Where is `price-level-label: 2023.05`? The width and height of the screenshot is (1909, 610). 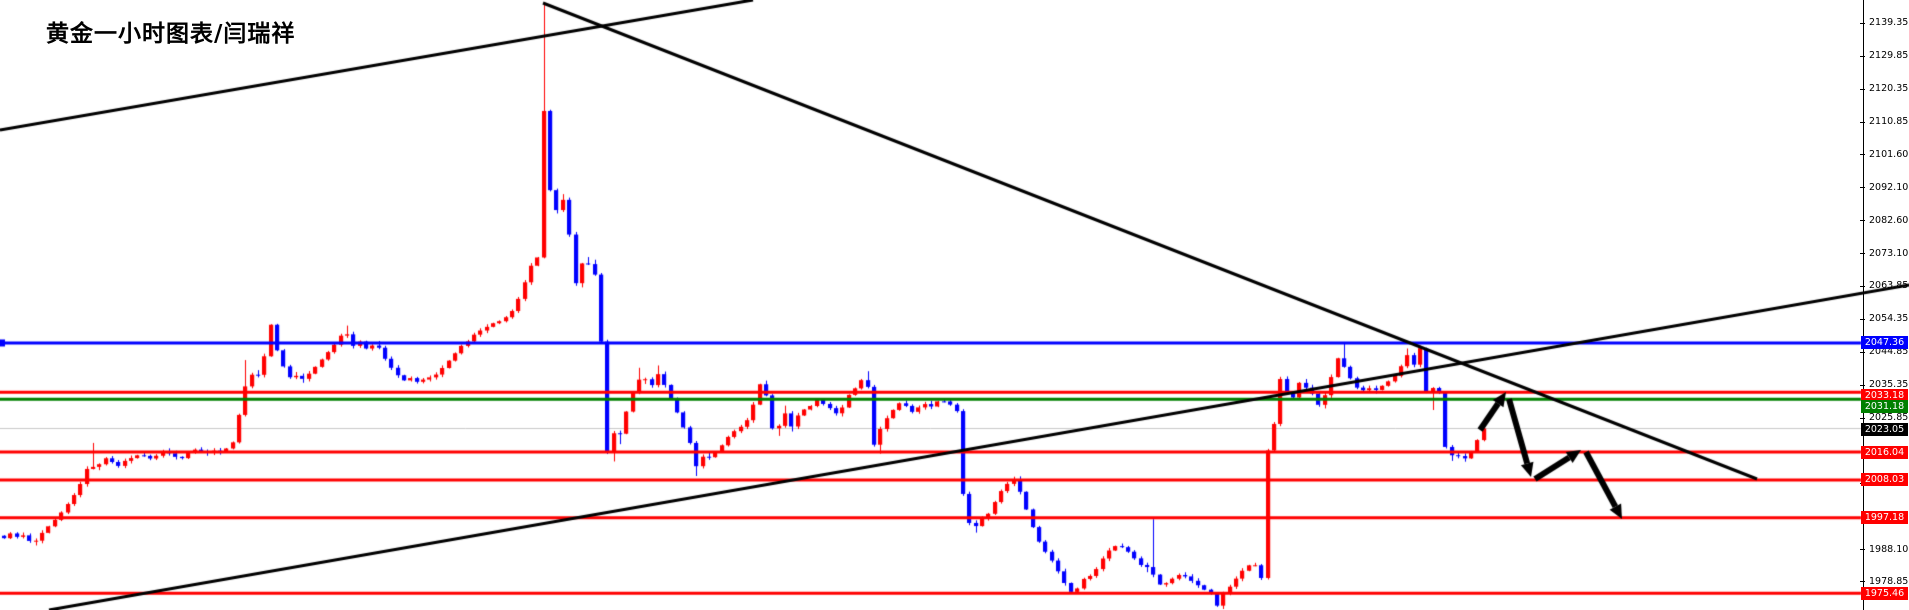 price-level-label: 2023.05 is located at coordinates (1884, 429).